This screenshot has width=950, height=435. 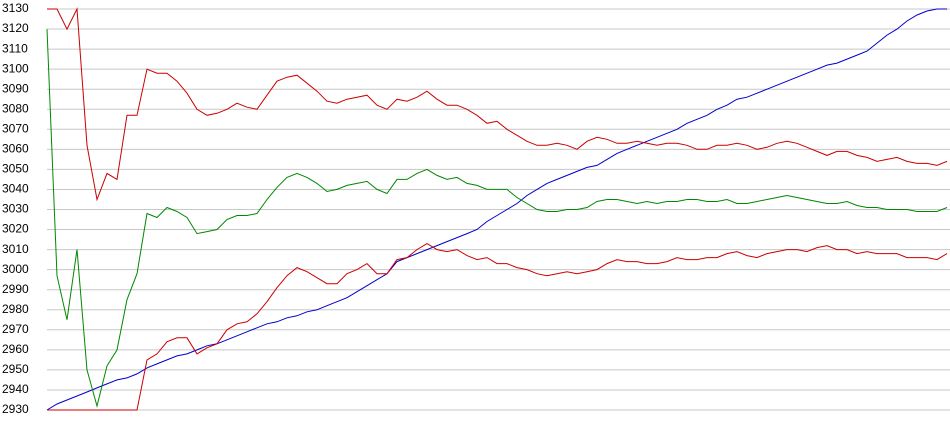 I want to click on y-tick-label: 2970, so click(x=15, y=329).